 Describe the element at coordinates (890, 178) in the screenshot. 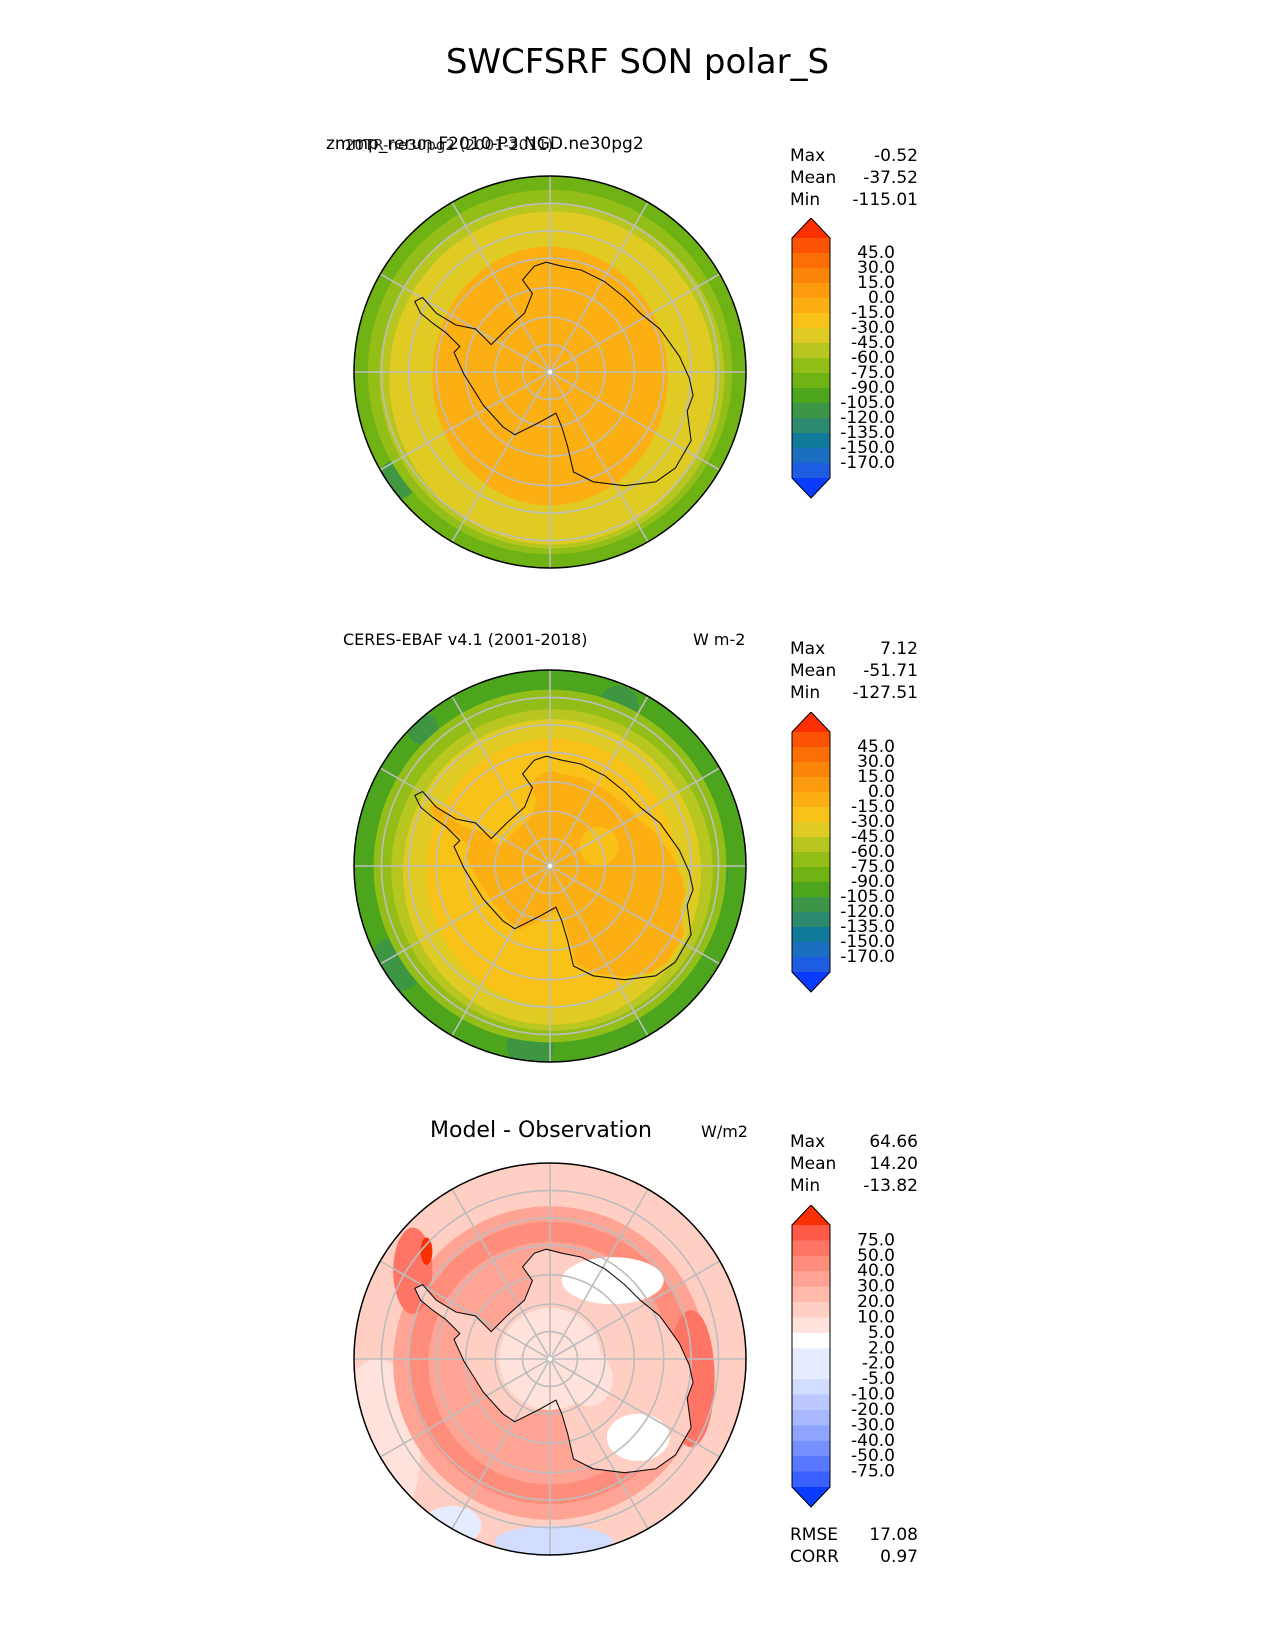

I see `stat-mean: -37.52` at that location.